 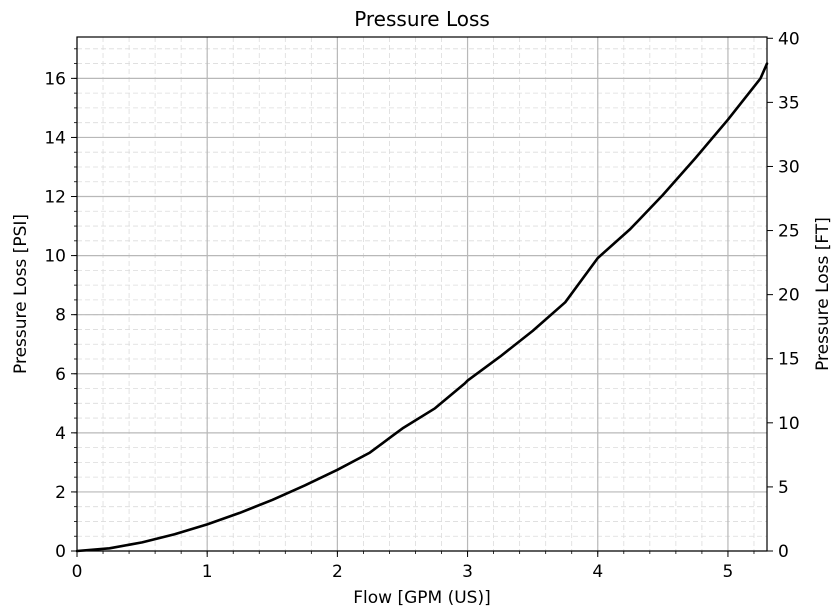 What do you see at coordinates (783, 488) in the screenshot?
I see `y2-tick-label: 5` at bounding box center [783, 488].